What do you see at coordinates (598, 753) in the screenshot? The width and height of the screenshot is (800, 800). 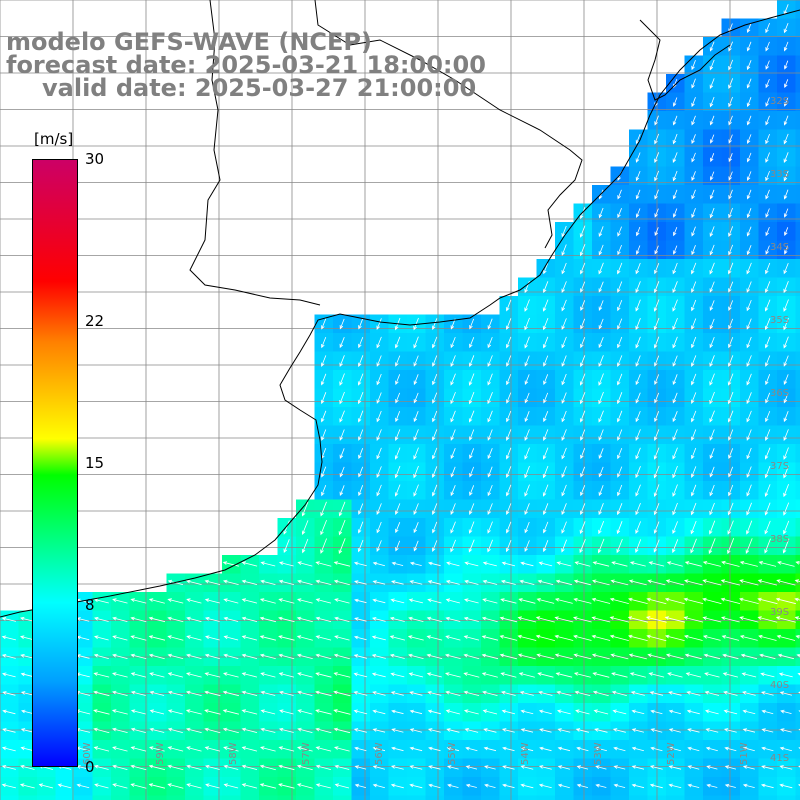 I see `lon-label: 53W` at bounding box center [598, 753].